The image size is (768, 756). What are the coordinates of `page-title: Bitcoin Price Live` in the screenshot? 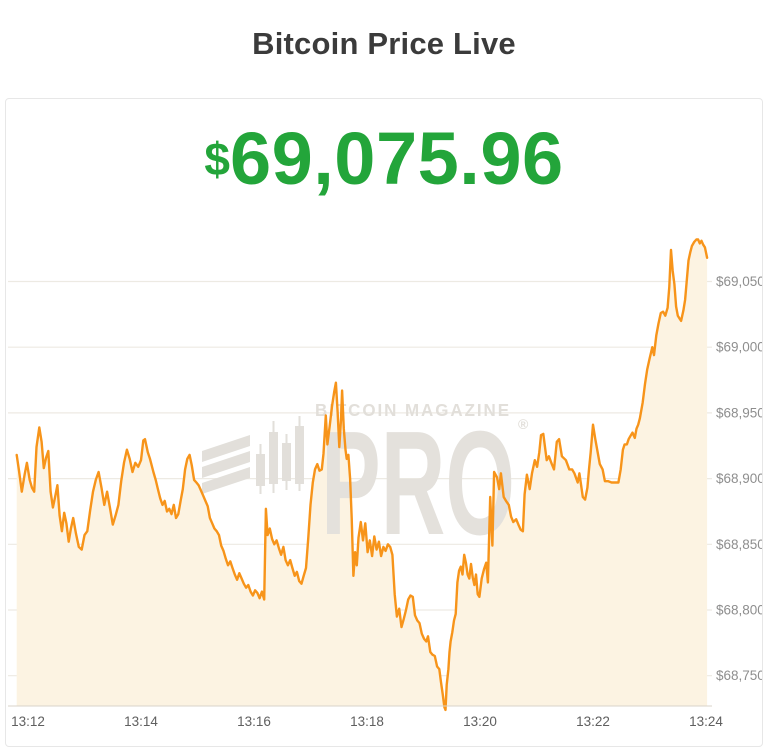 It's located at (384, 43).